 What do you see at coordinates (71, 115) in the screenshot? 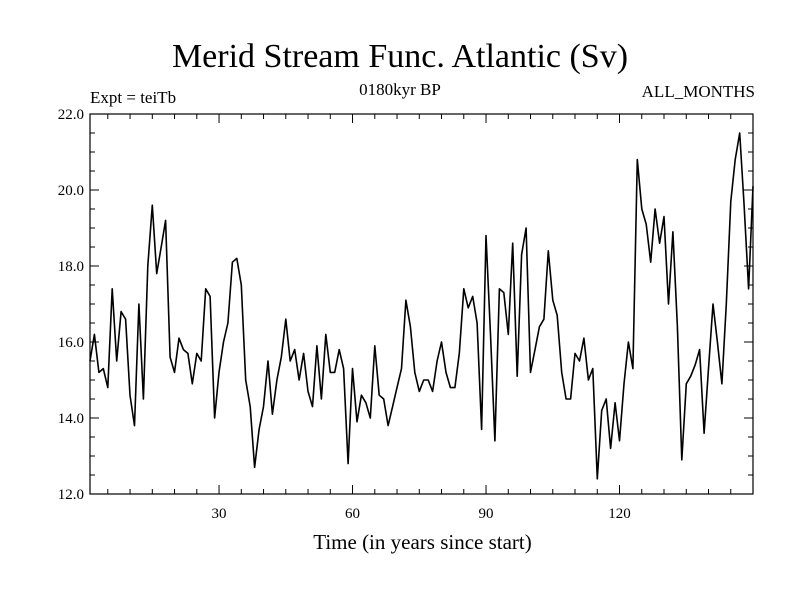
I see `y-tick-label: 22.0` at bounding box center [71, 115].